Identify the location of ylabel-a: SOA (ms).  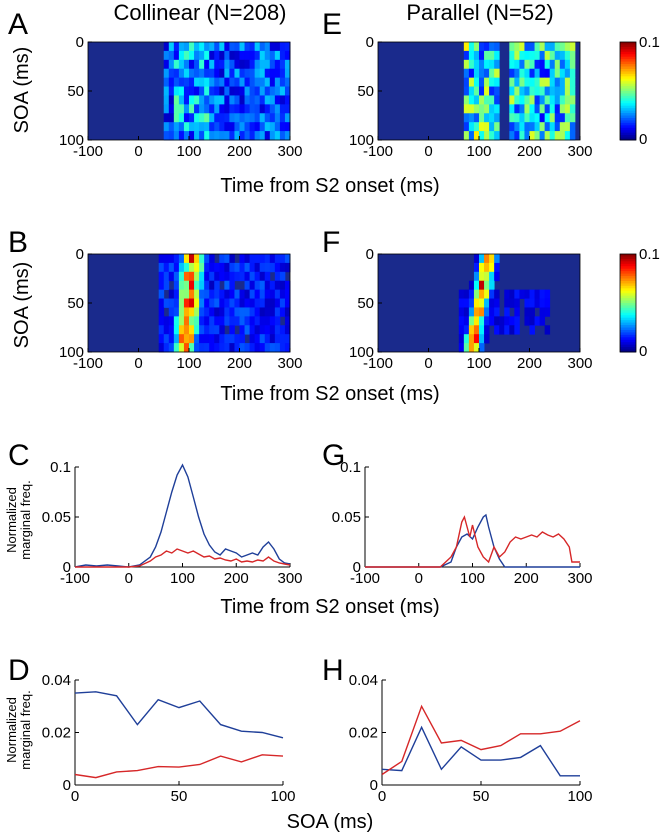
(22, 90).